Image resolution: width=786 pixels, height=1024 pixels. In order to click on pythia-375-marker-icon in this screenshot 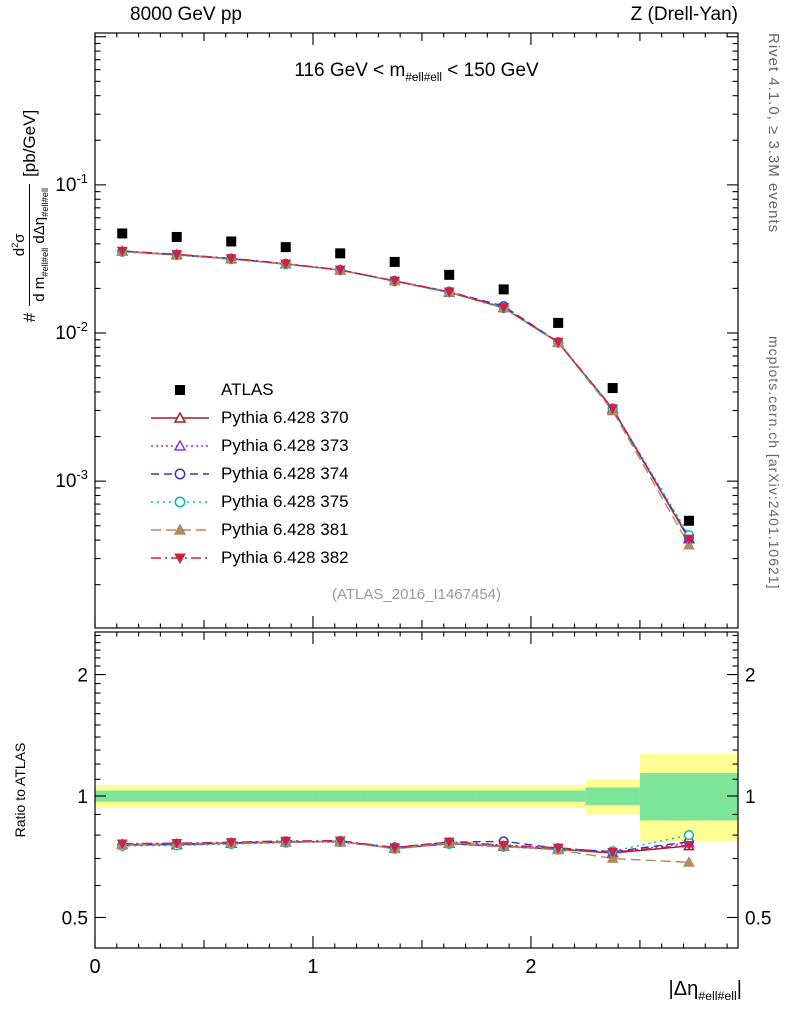, I will do `click(180, 502)`.